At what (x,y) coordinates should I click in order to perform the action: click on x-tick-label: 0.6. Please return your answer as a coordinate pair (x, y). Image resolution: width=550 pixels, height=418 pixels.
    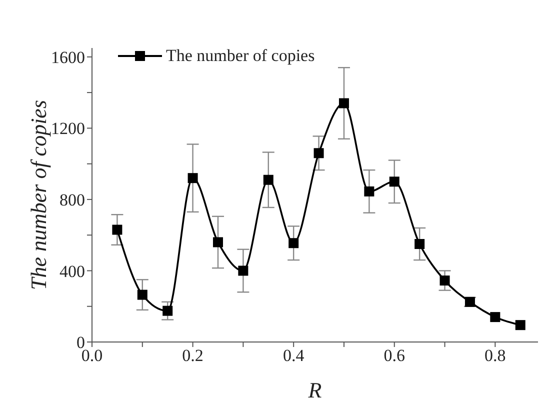
    Looking at the image, I should click on (394, 356).